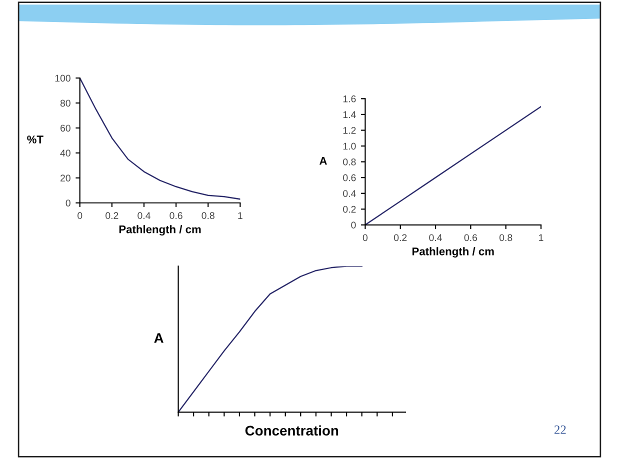  What do you see at coordinates (349, 178) in the screenshot?
I see `y-tick-label: 0.6` at bounding box center [349, 178].